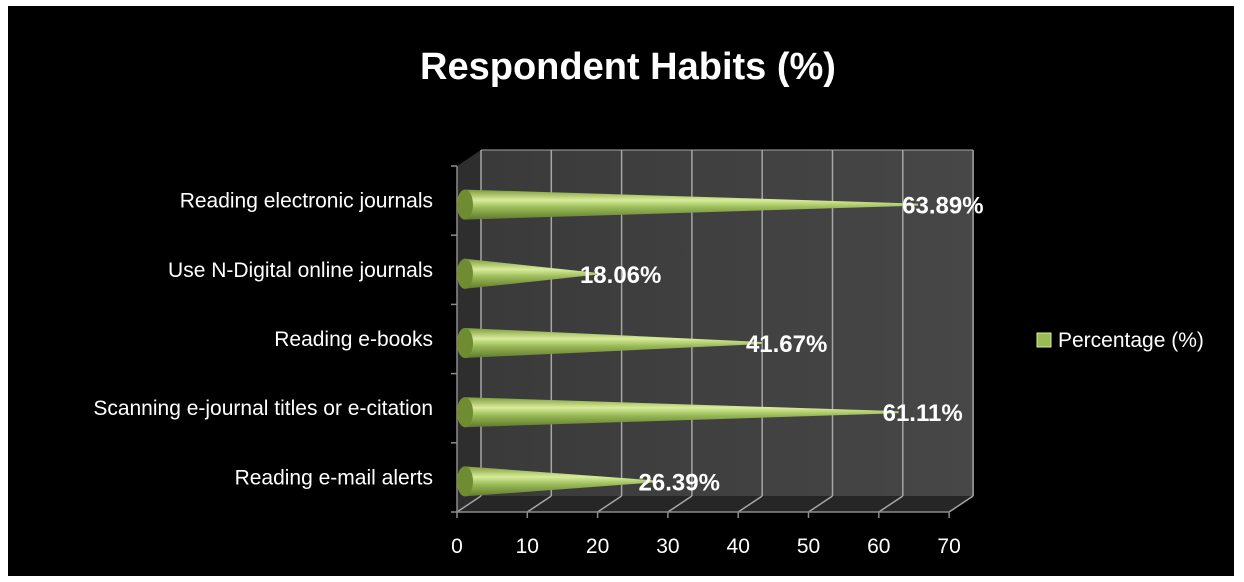 The image size is (1244, 582). I want to click on x-tick-label: 40, so click(738, 546).